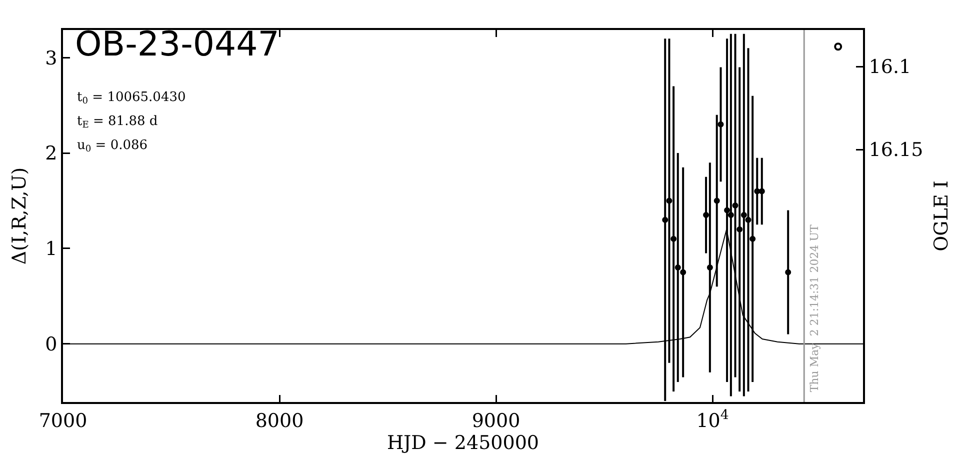  I want to click on y-tick-label: 3, so click(51, 58).